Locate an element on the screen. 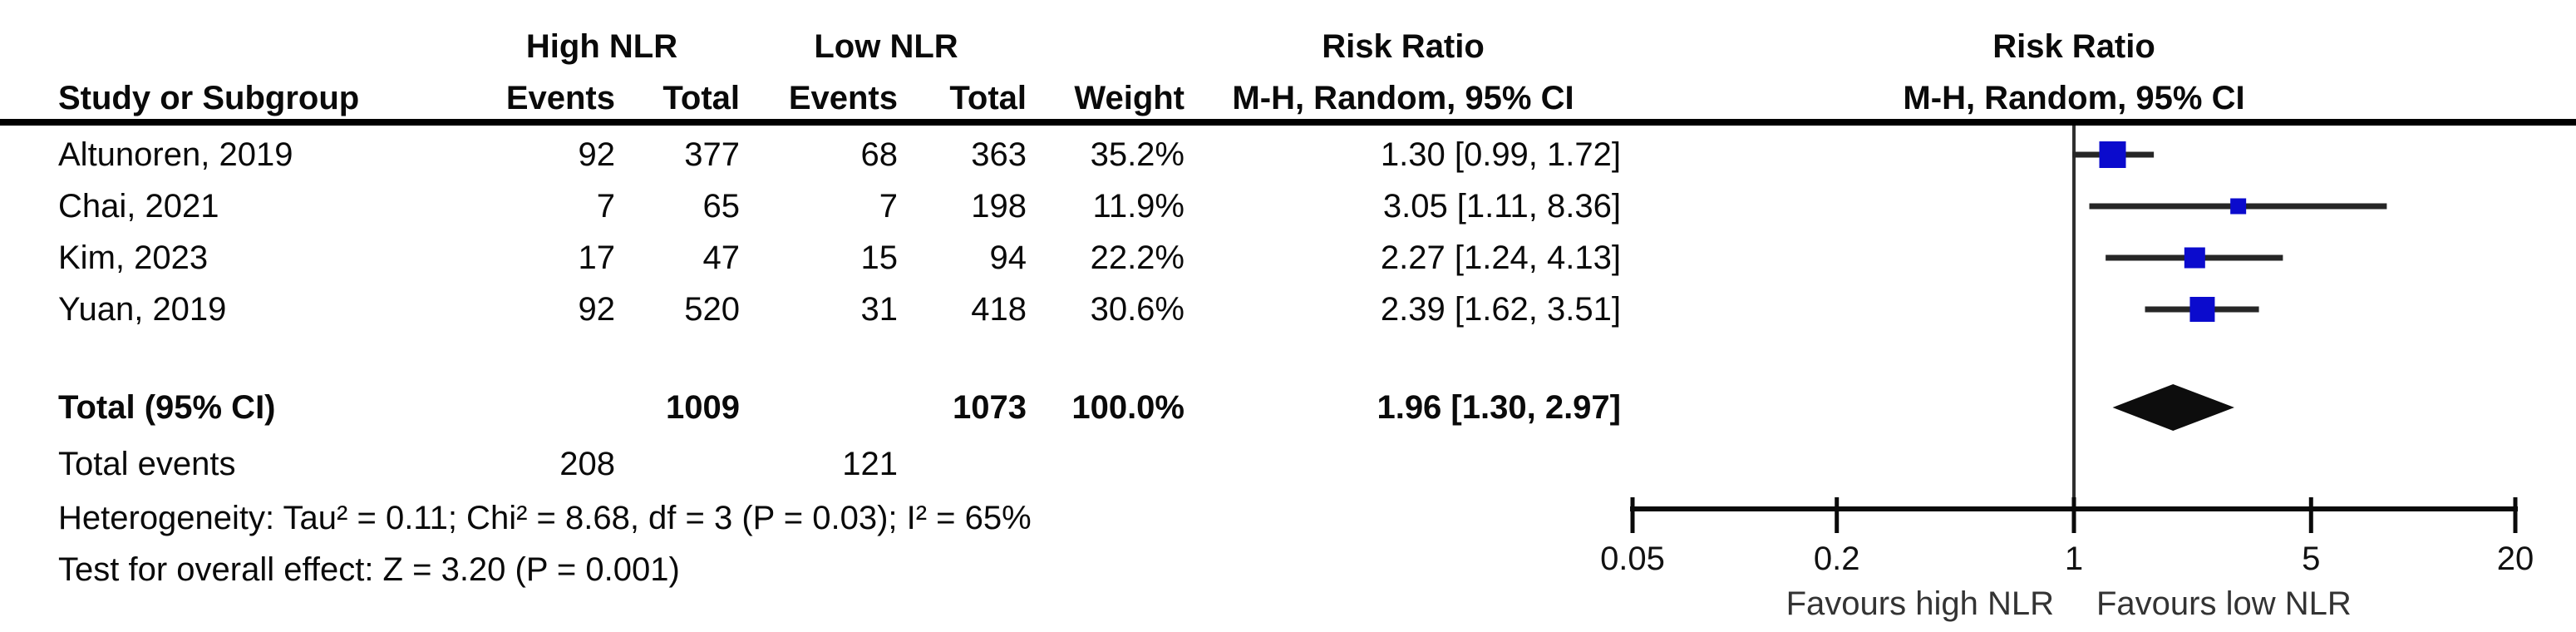  total-high: 65 is located at coordinates (721, 206).